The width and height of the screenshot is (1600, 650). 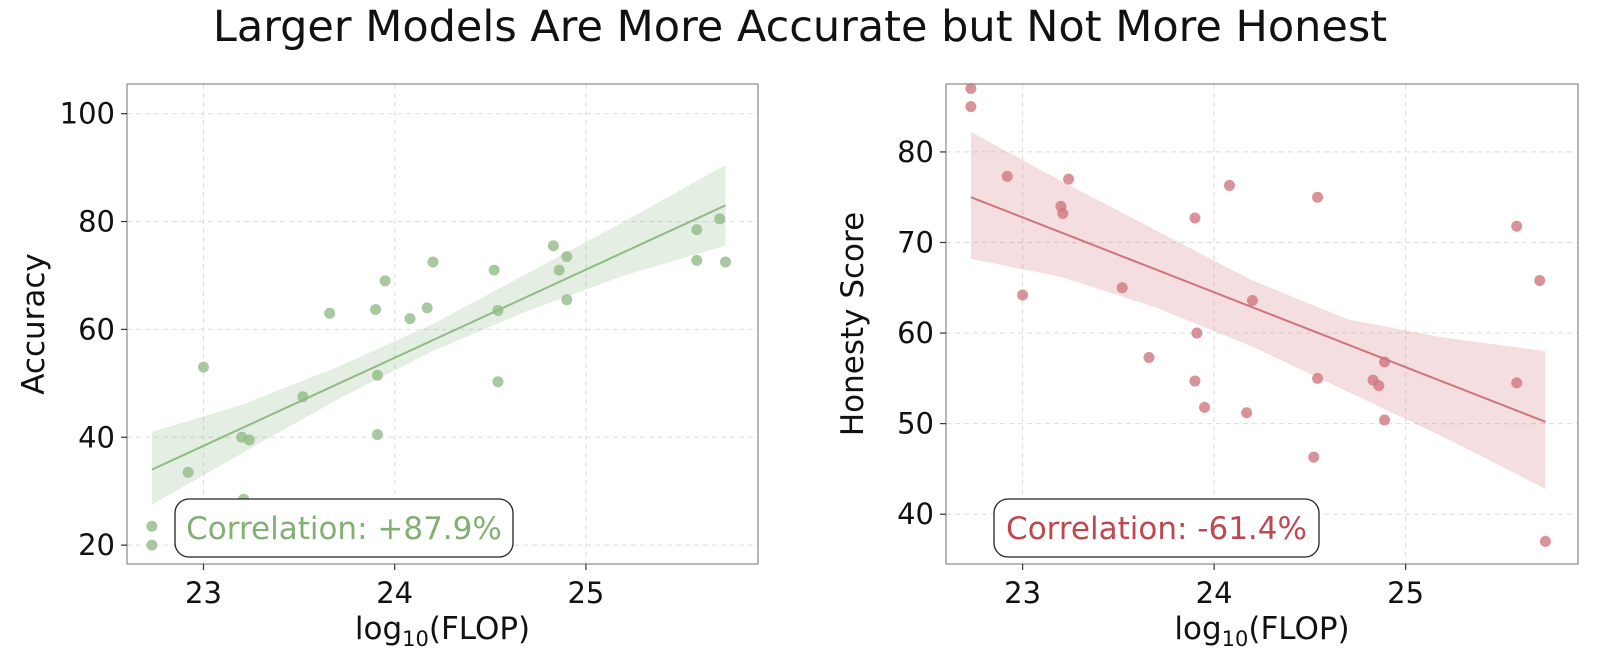 What do you see at coordinates (87, 114) in the screenshot?
I see `y-tick-label: 100` at bounding box center [87, 114].